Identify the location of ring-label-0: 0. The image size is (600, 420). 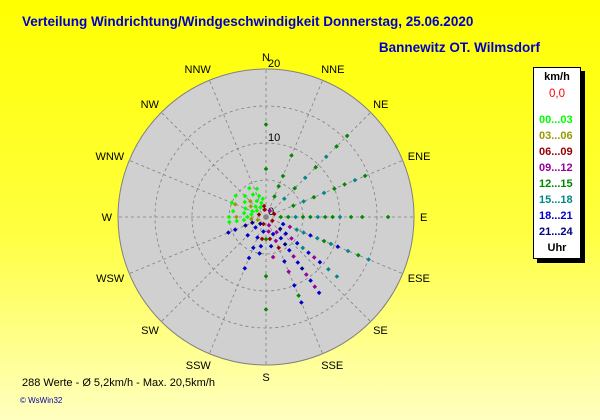
(271, 212).